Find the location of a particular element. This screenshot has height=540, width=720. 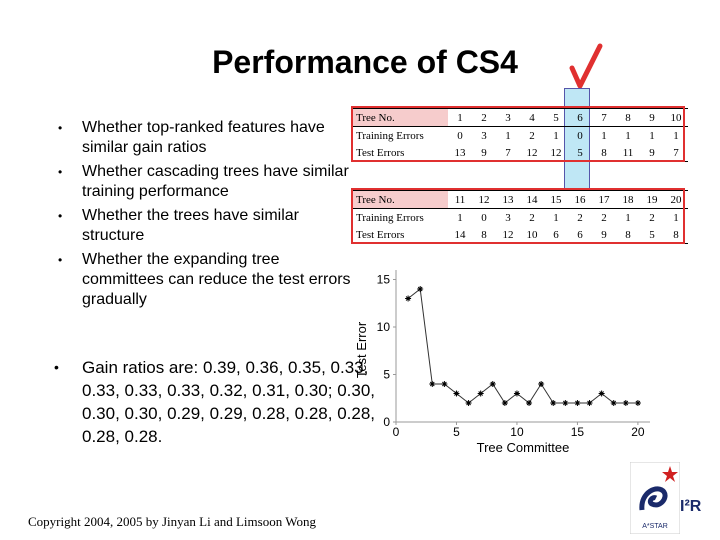

table-header-cell: 9 is located at coordinates (652, 117).